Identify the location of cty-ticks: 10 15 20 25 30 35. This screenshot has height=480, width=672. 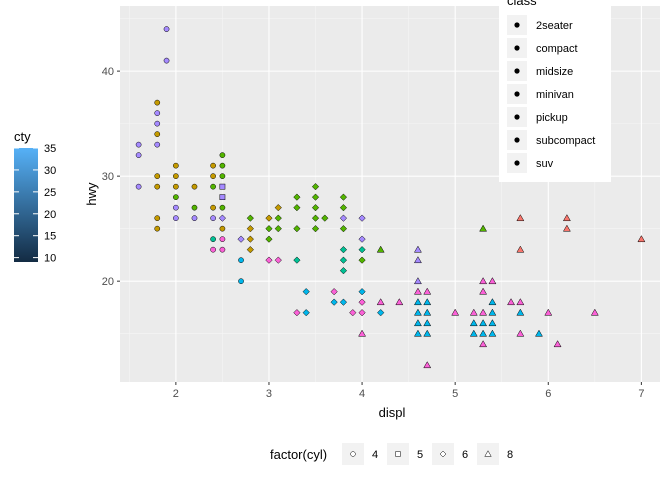
(35, 204).